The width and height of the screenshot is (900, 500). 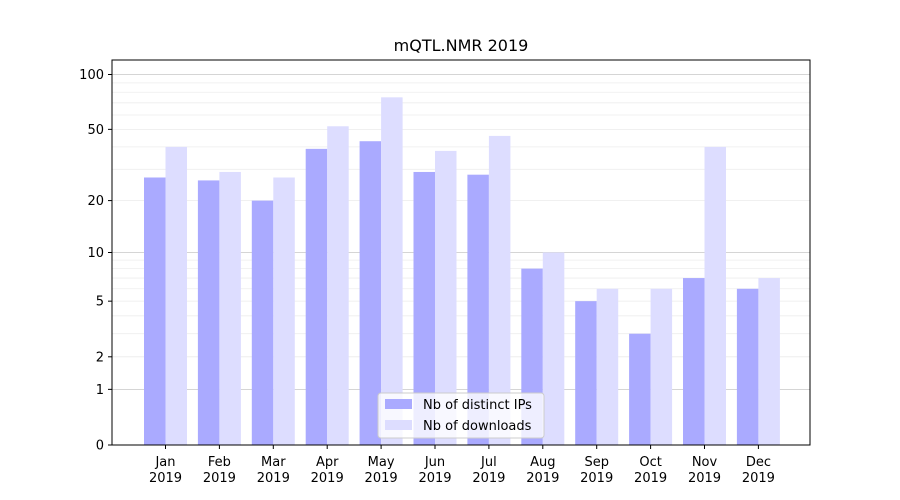 What do you see at coordinates (327, 462) in the screenshot?
I see `x-tick-label-month: Apr` at bounding box center [327, 462].